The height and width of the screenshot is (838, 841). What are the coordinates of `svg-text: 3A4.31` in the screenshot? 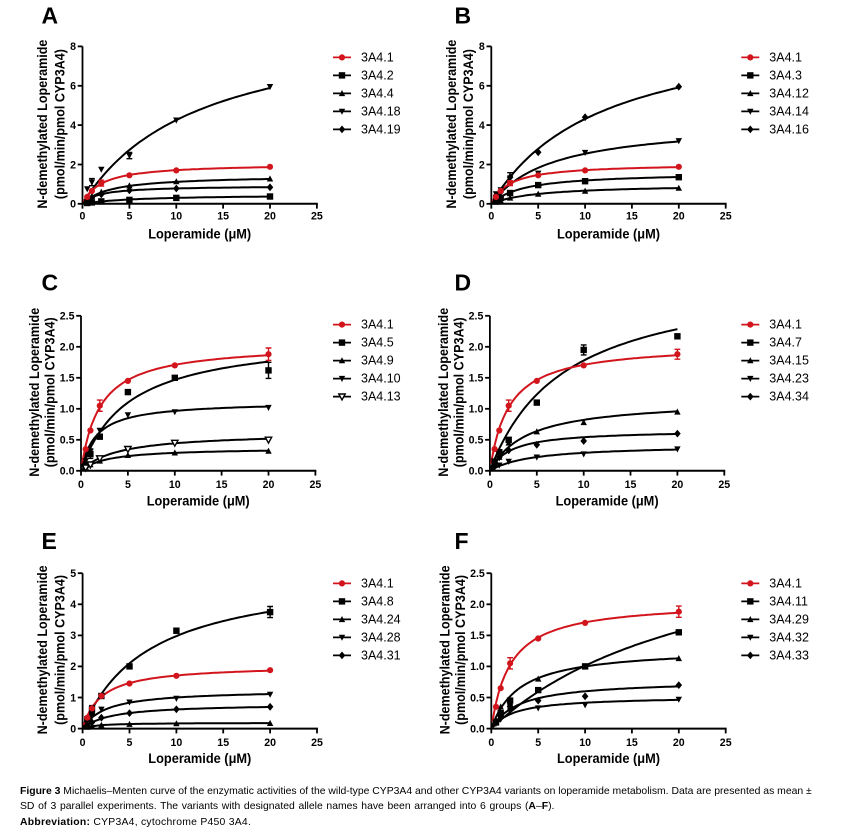 It's located at (381, 655).